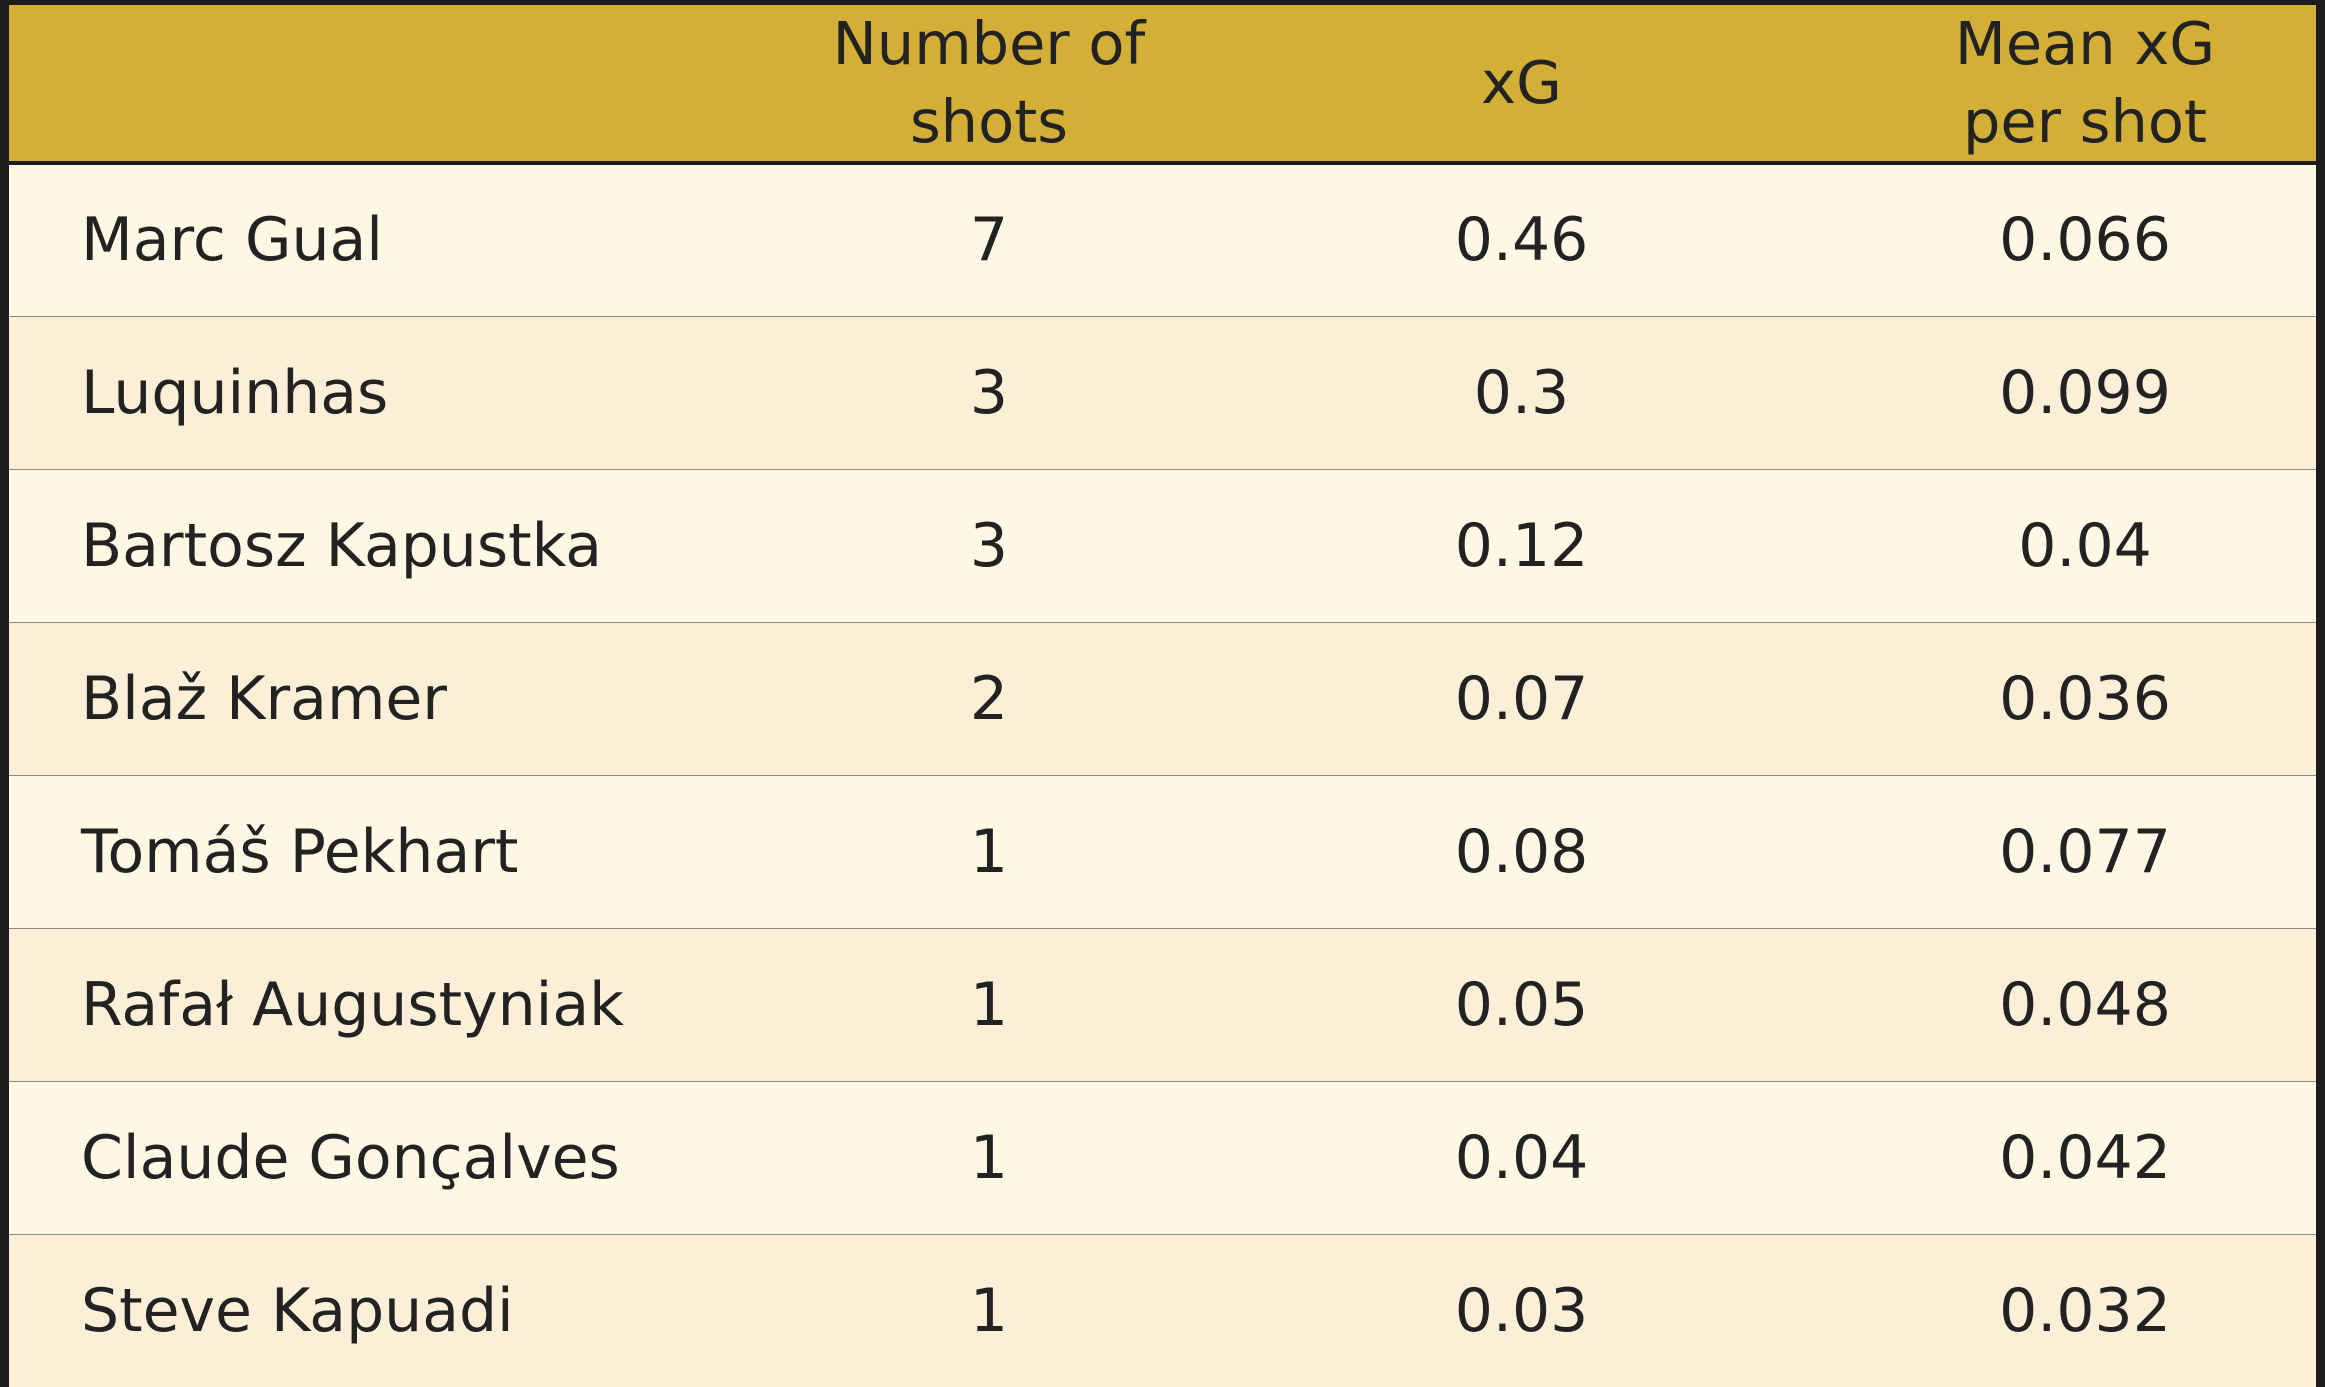 The image size is (2325, 1387). I want to click on xg-cell: 0.05, so click(1521, 1004).